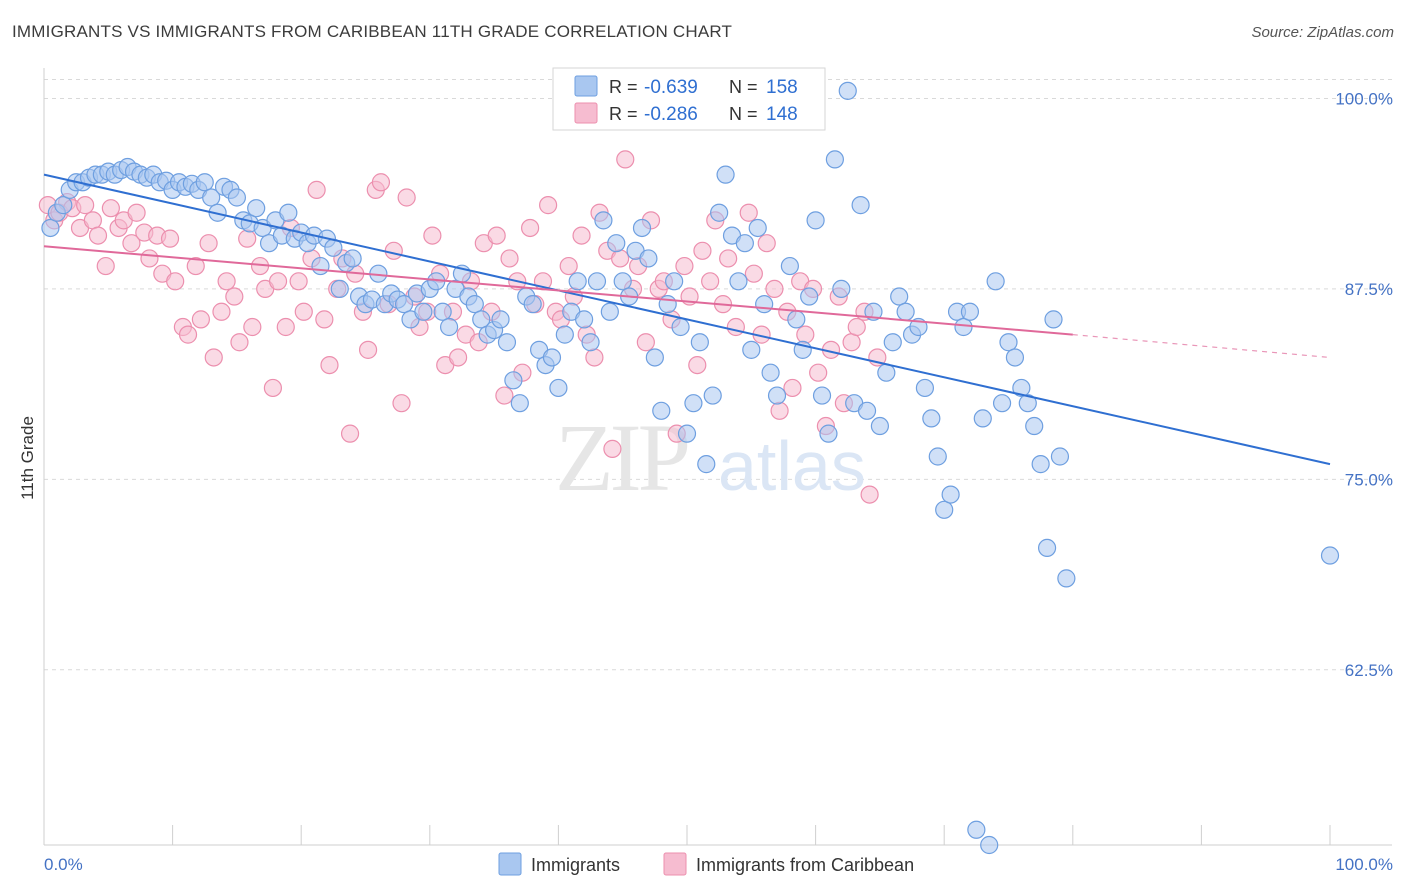 This screenshot has width=1406, height=892. What do you see at coordinates (671, 87) in the screenshot?
I see `stats-legend-r-value-blue: -0.639` at bounding box center [671, 87].